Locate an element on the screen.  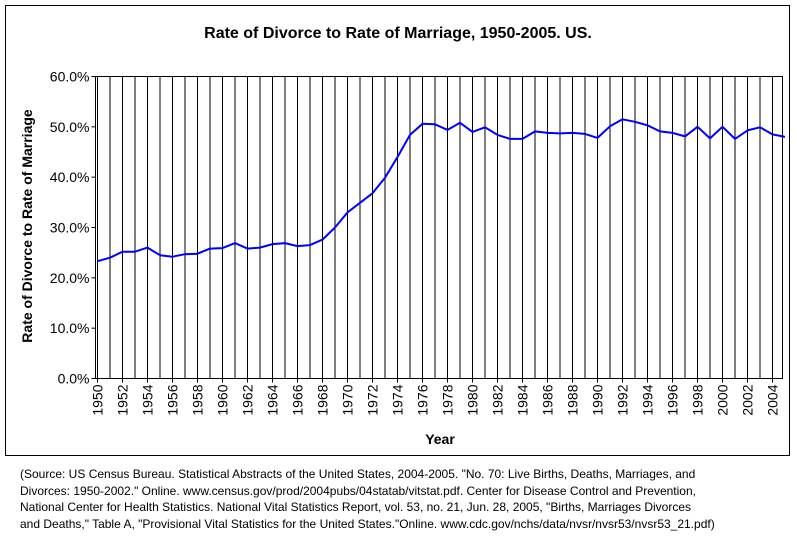
y-tick-label: 0.0% is located at coordinates (74, 379).